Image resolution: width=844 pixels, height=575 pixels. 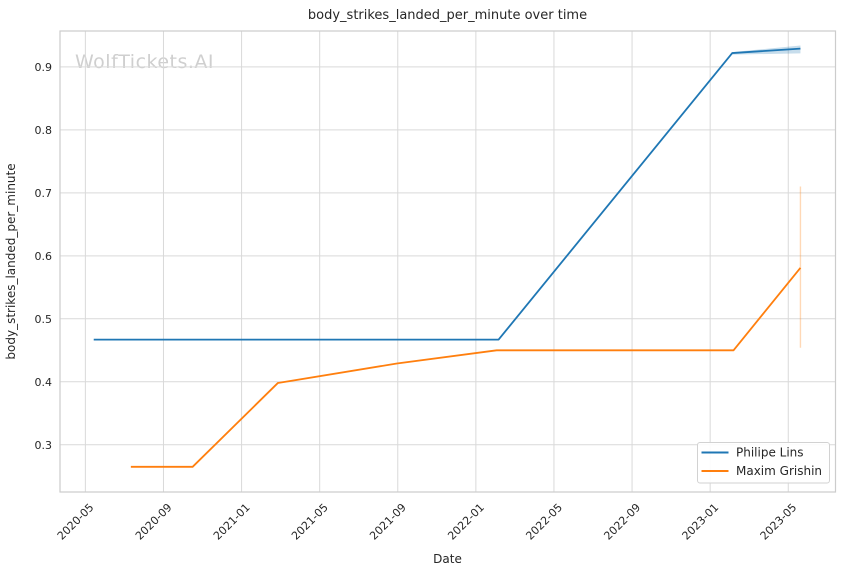 I want to click on chart-title: body_strikes_landed_per_minute over time, so click(x=447, y=15).